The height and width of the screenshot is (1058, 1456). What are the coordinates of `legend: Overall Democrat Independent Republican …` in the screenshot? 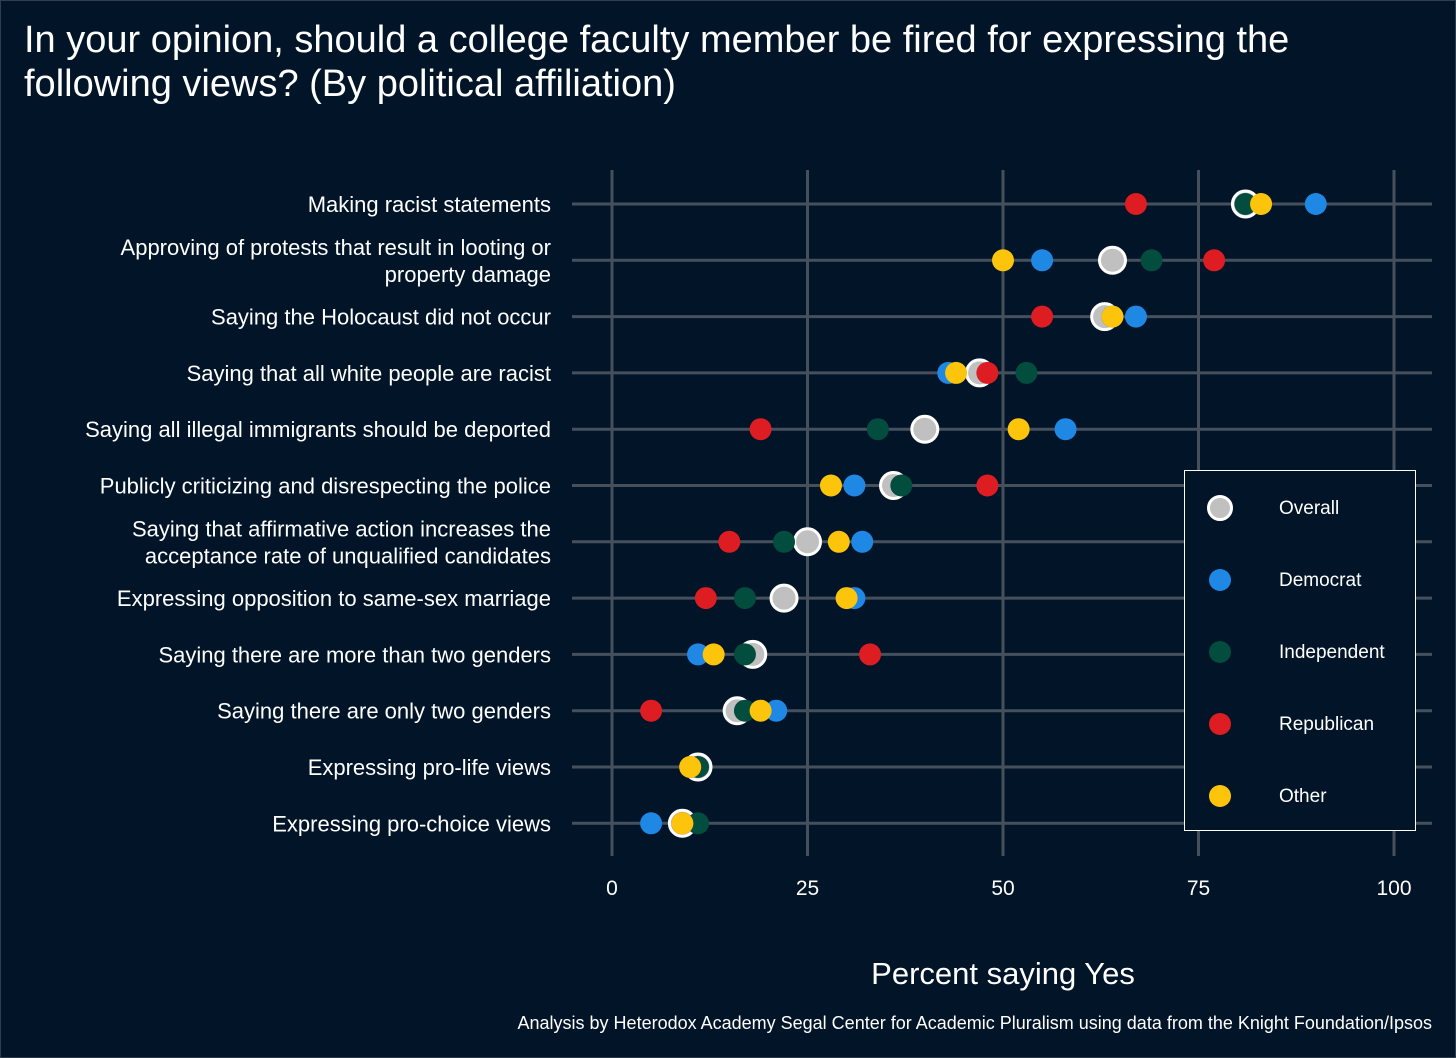 It's located at (1300, 650).